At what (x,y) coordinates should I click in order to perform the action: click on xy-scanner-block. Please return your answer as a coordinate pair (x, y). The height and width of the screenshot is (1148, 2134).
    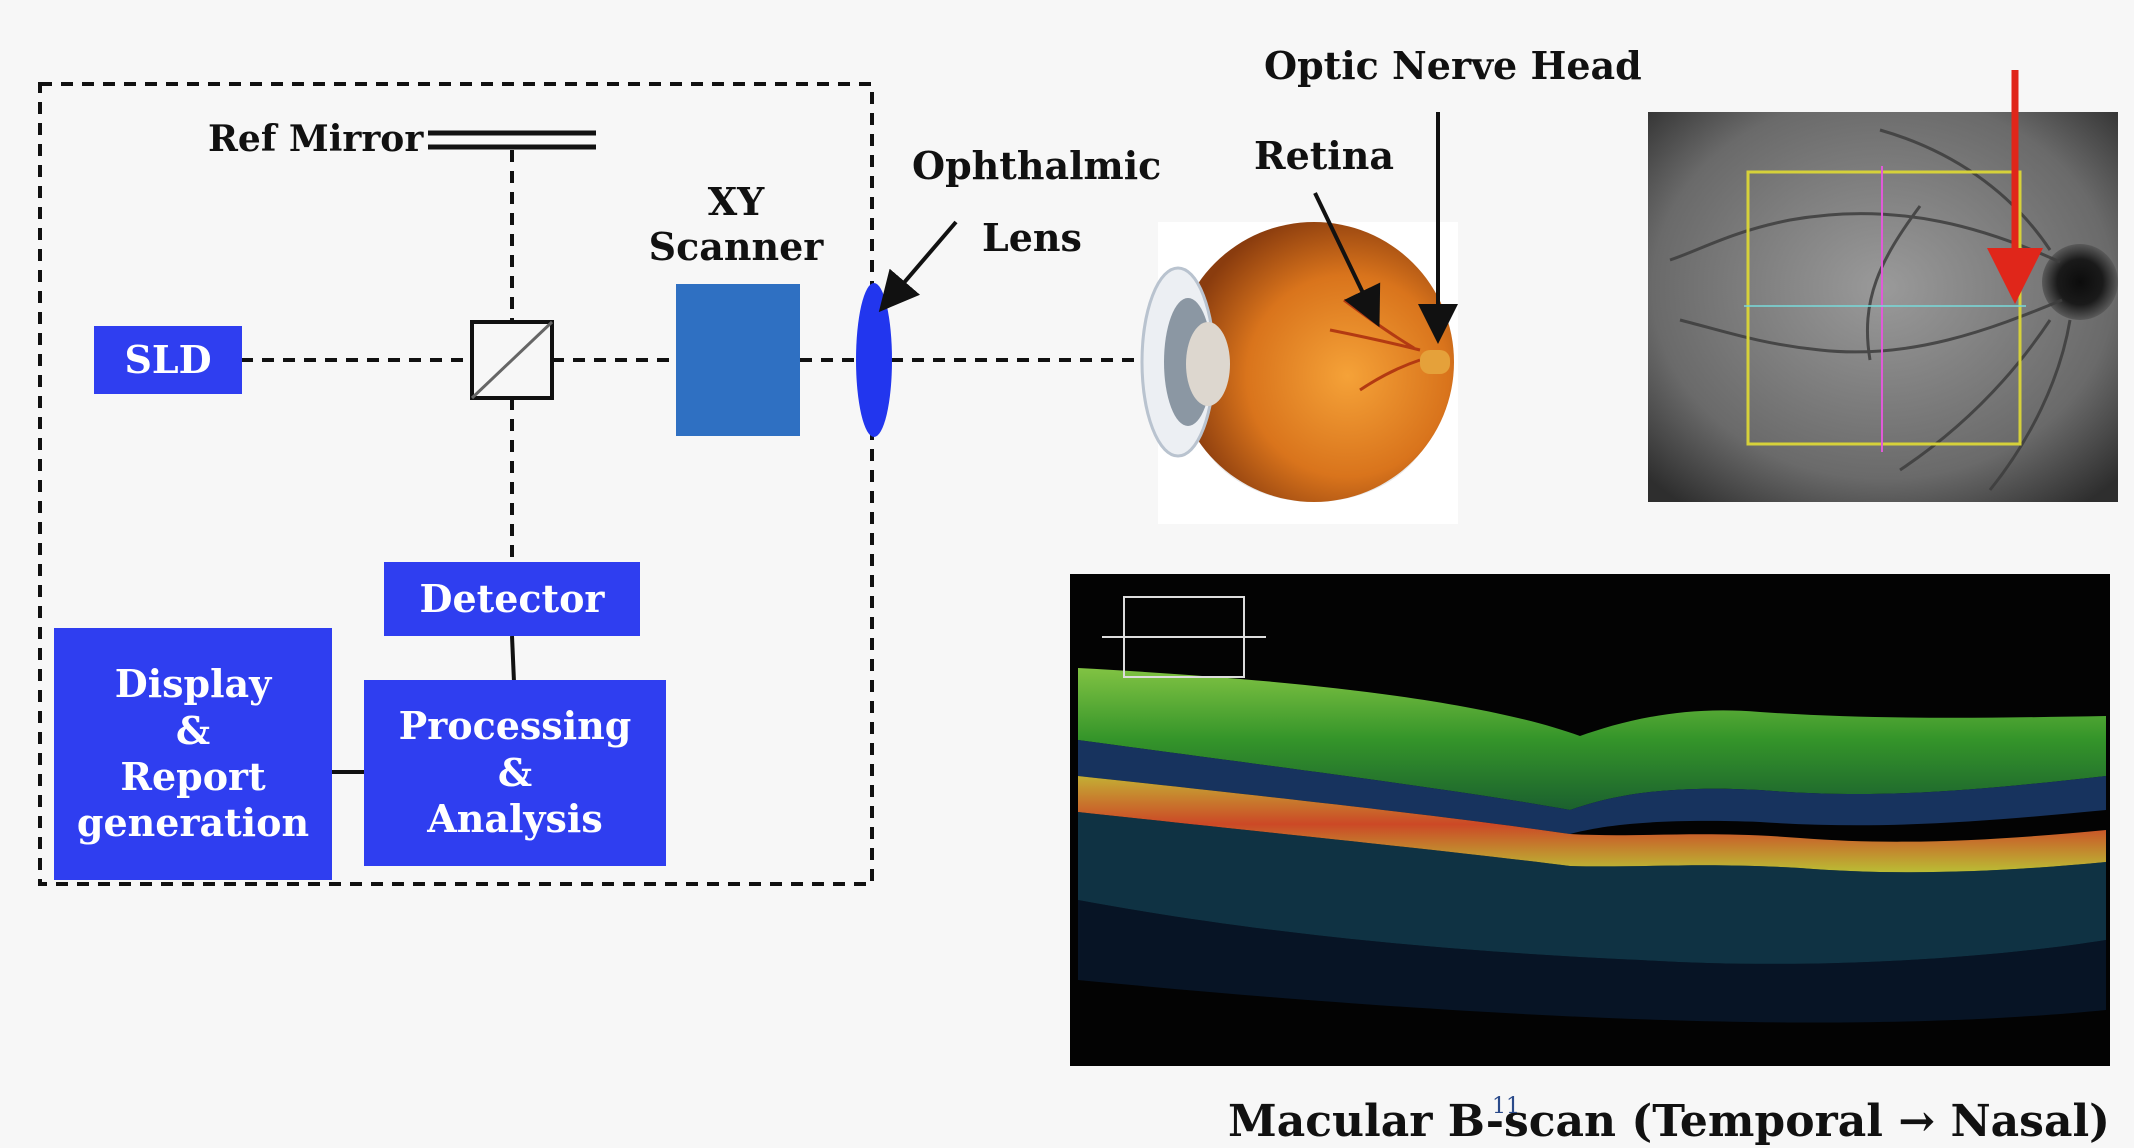
    Looking at the image, I should click on (738, 360).